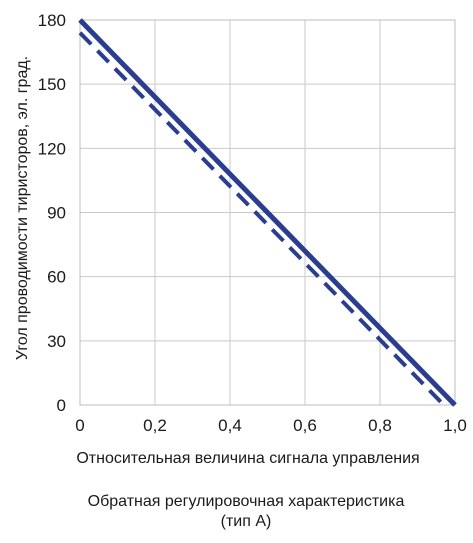 Image resolution: width=473 pixels, height=543 pixels. What do you see at coordinates (246, 501) in the screenshot?
I see `chart-caption-line1: Обратная регулировочная характеристика` at bounding box center [246, 501].